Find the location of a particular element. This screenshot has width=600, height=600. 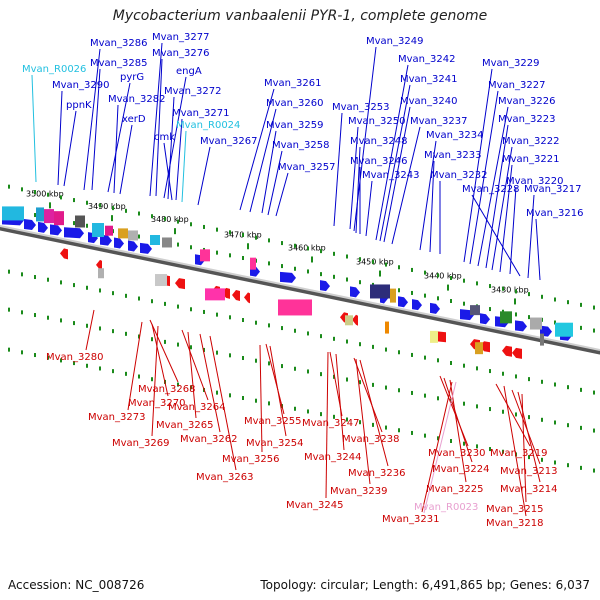

gene-label: Mvan_3216 is located at coordinates (554, 213).